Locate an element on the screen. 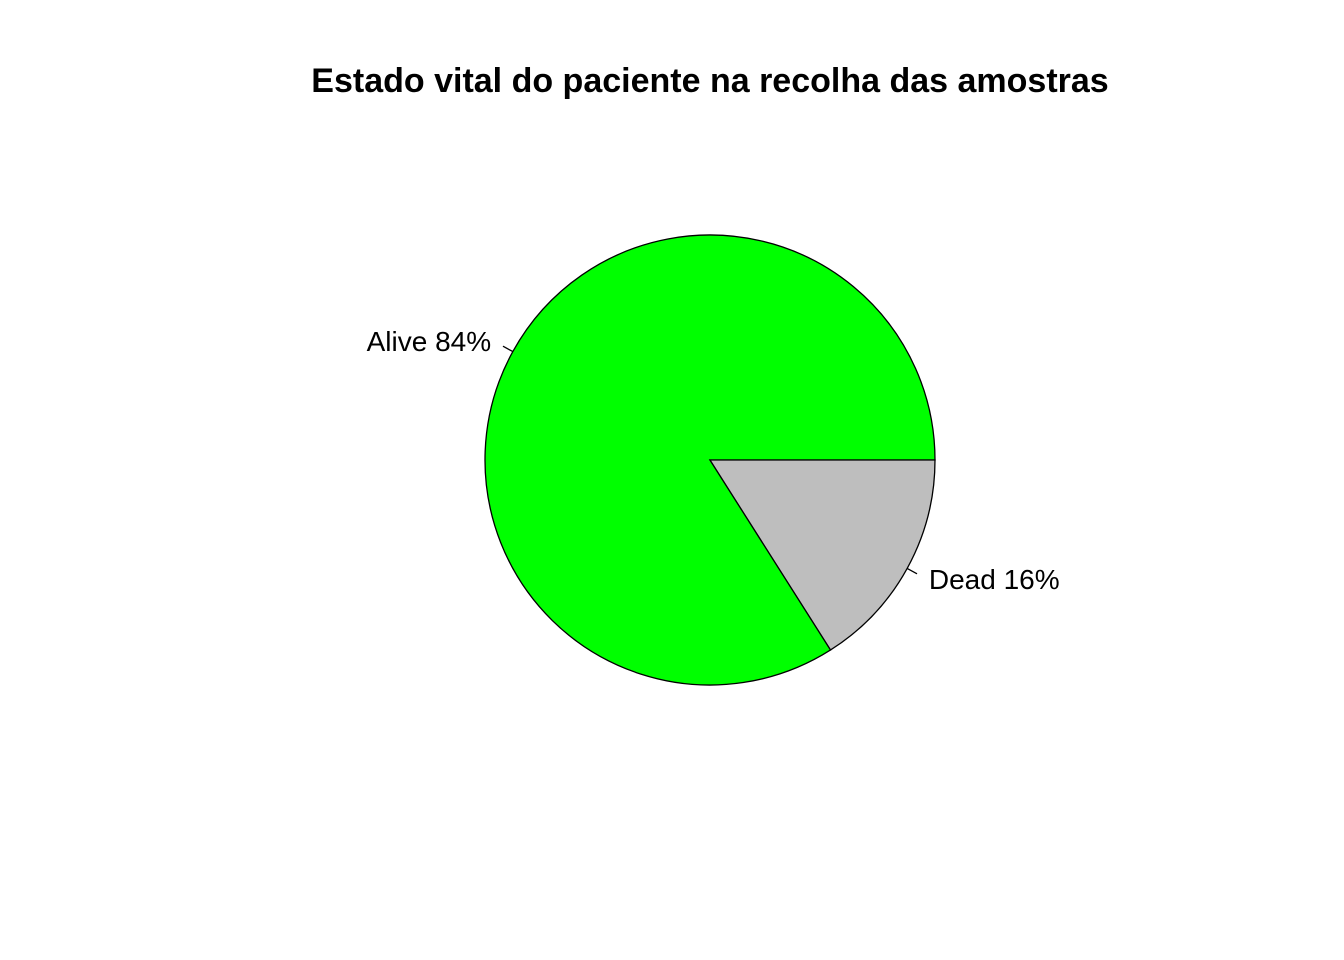 This screenshot has height=960, width=1344. pie-slice-dead is located at coordinates (822, 555).